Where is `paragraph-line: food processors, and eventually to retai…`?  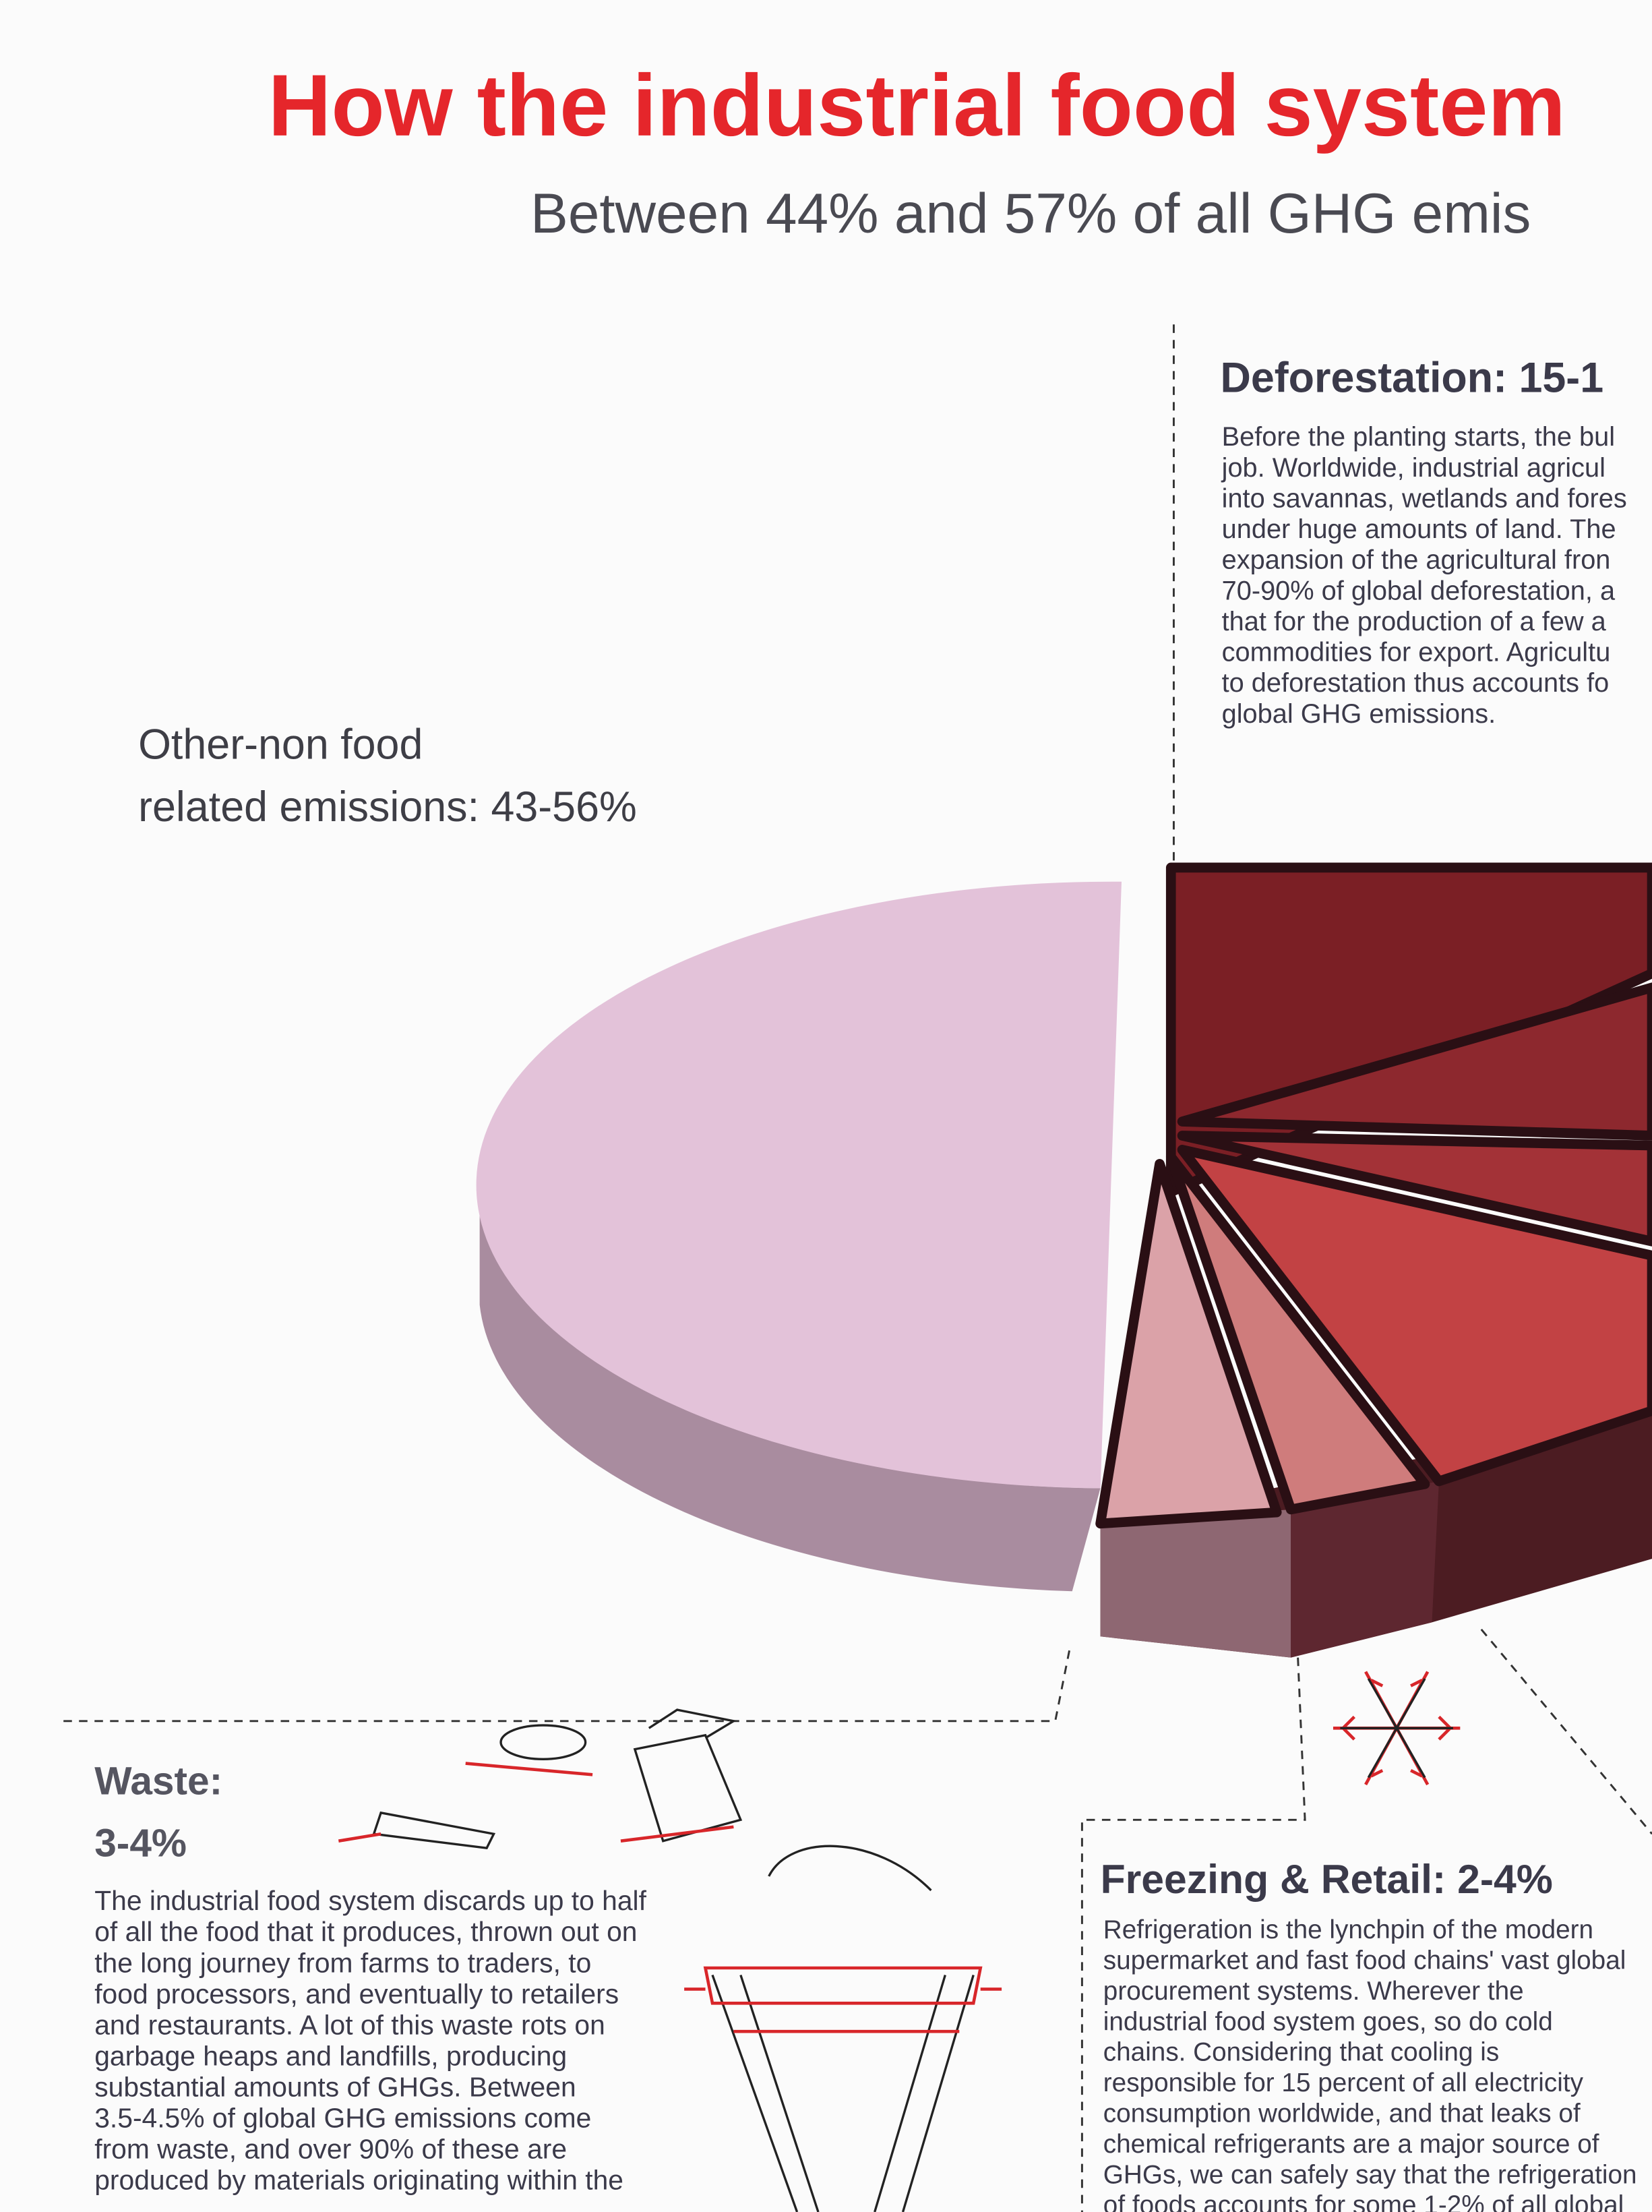 paragraph-line: food processors, and eventually to retai… is located at coordinates (357, 1993).